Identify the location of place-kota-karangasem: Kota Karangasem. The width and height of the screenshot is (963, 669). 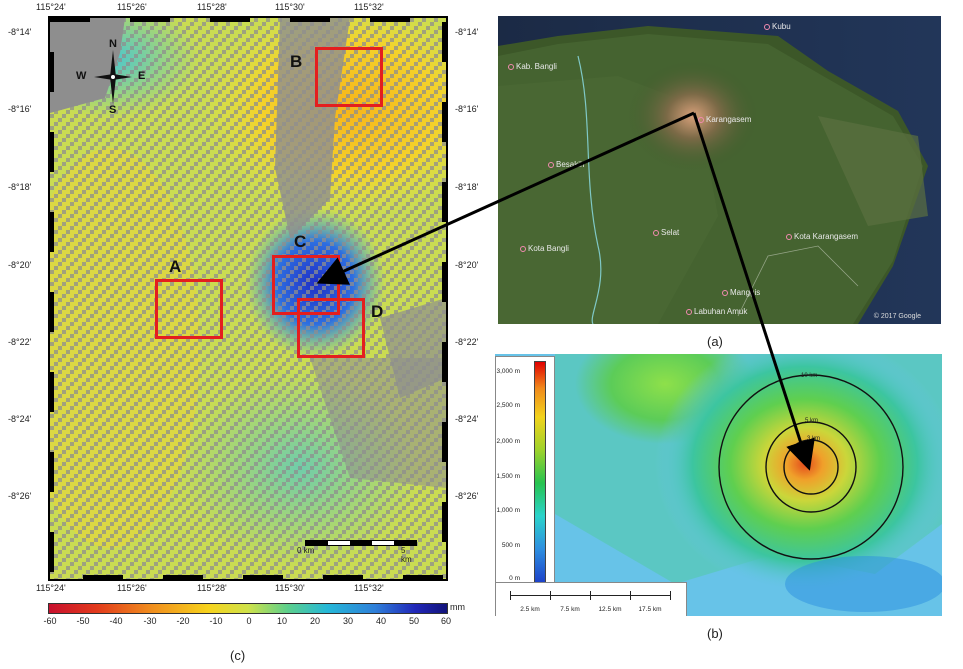
(822, 236).